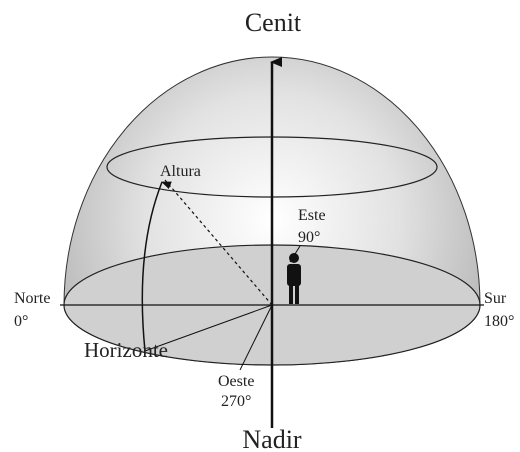 Image resolution: width=520 pixels, height=452 pixels. I want to click on horizon-label: Horizonte, so click(126, 350).